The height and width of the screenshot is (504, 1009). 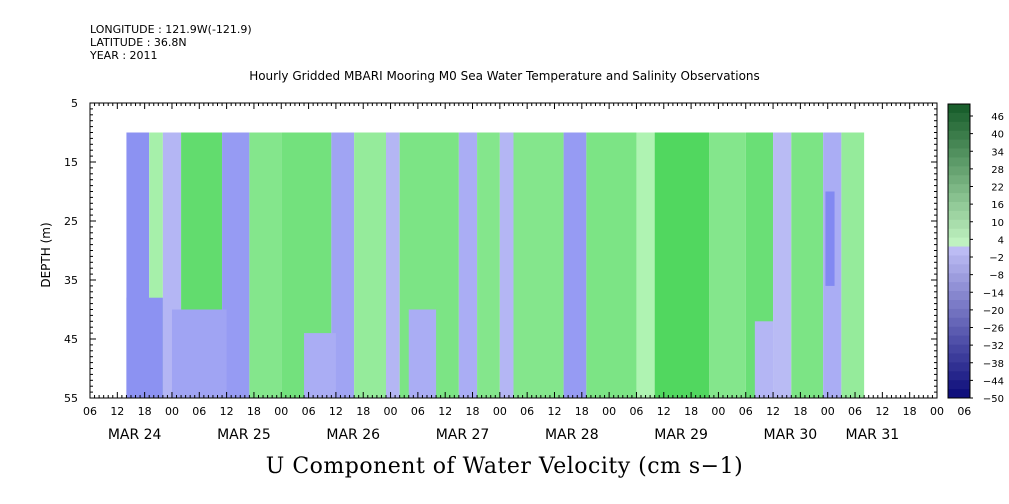 I want to click on year-label: YEAR : 2011, so click(x=124, y=55).